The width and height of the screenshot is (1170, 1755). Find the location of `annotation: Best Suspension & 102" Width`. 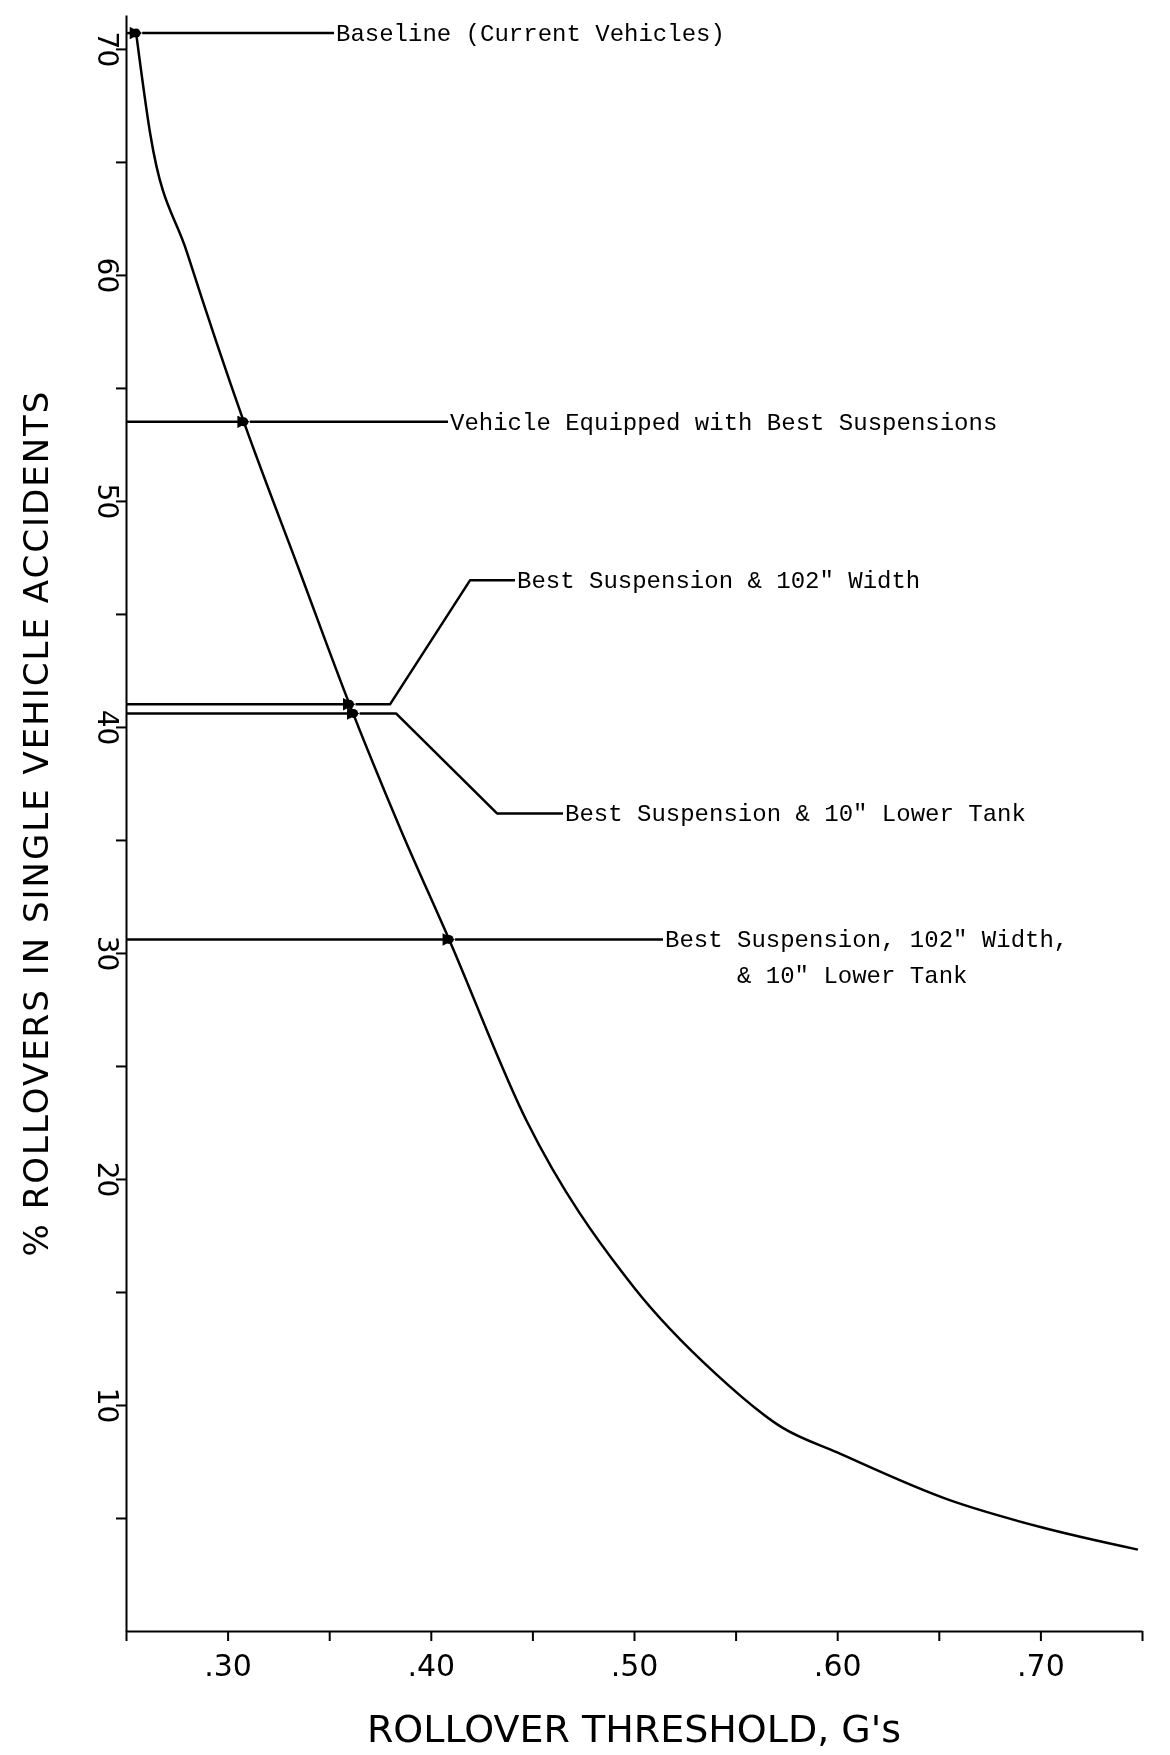

annotation: Best Suspension & 102" Width is located at coordinates (719, 582).